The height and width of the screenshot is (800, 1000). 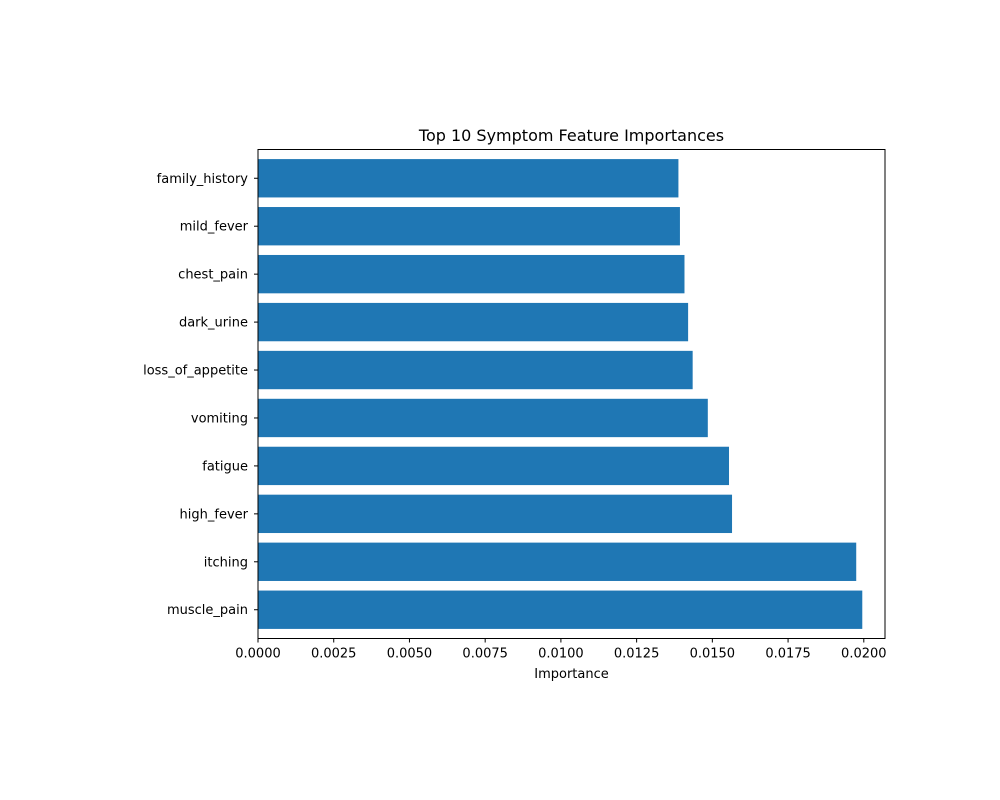 What do you see at coordinates (469, 226) in the screenshot?
I see `bar-mild-fever` at bounding box center [469, 226].